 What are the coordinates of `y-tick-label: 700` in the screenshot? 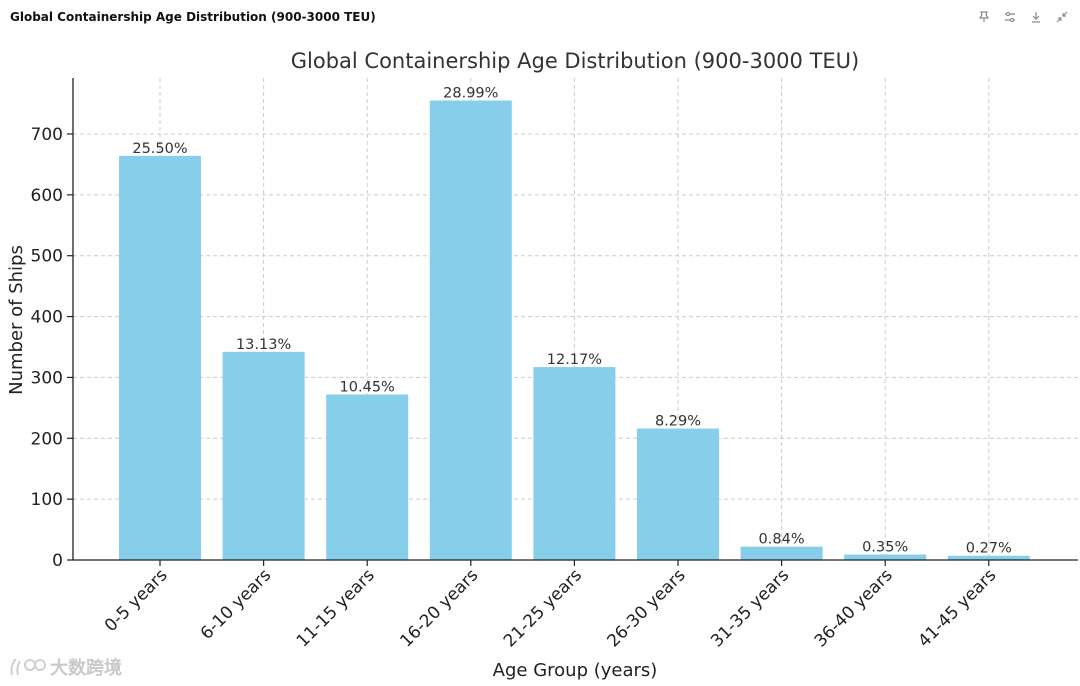 It's located at (47, 135).